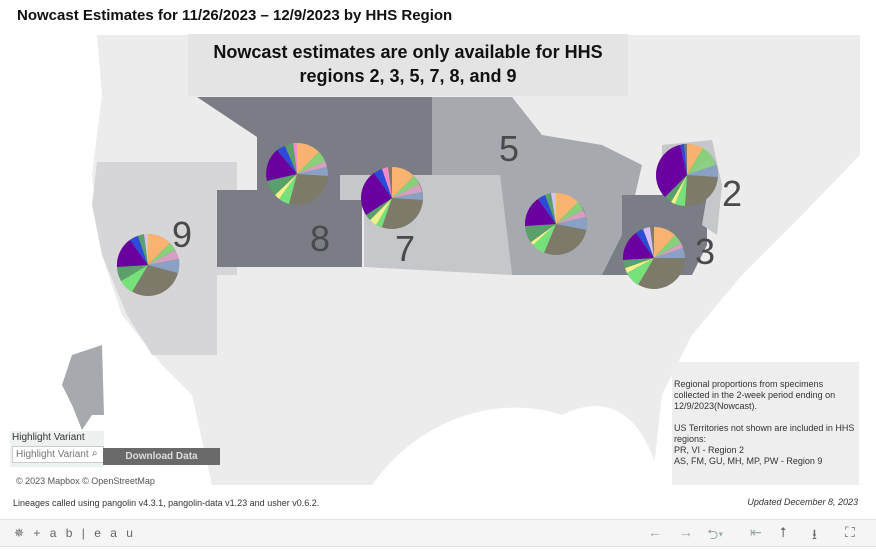  What do you see at coordinates (95, 453) in the screenshot?
I see `search-icon: ⌕` at bounding box center [95, 453].